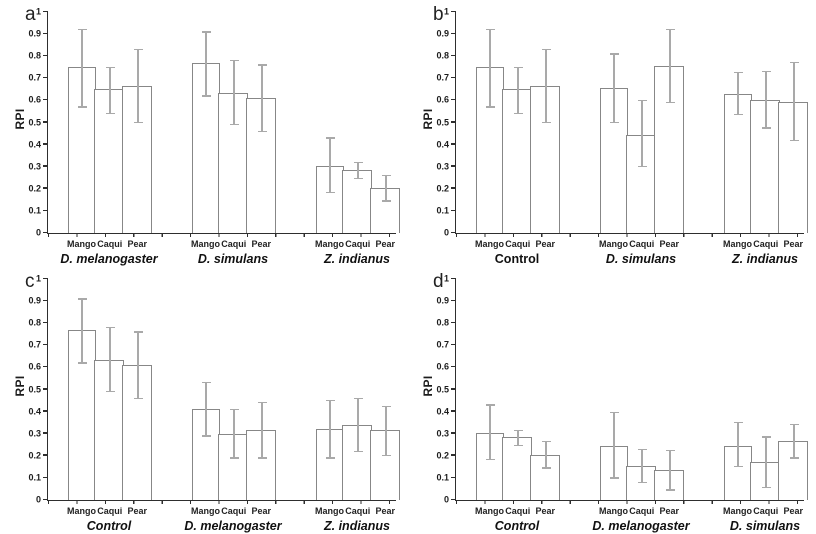  Describe the element at coordinates (442, 366) in the screenshot. I see `y-tick-label: 0.6` at that location.